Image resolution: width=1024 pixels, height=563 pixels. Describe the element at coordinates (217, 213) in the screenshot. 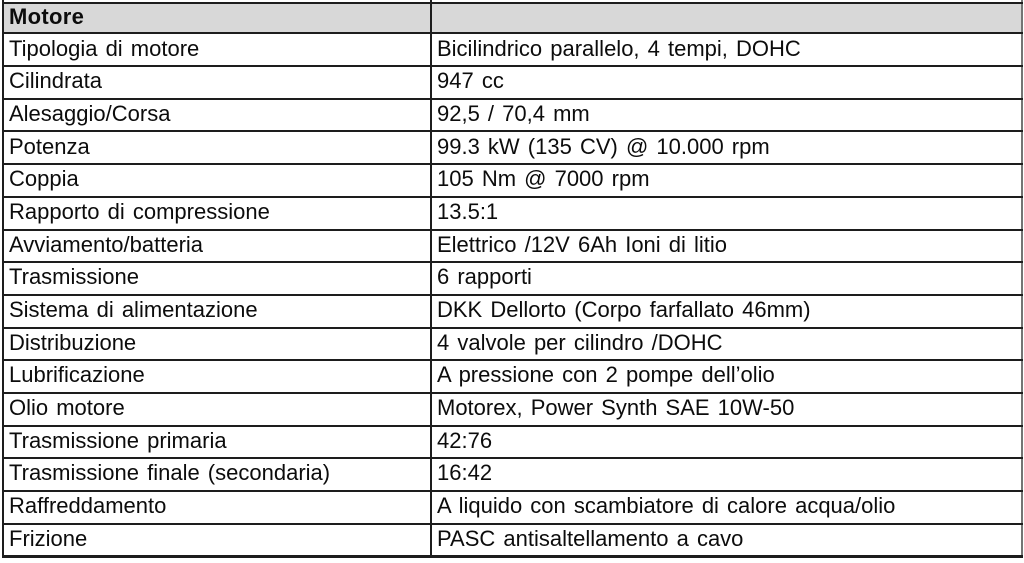

I see `spec-label-cell: Rapporto di compressione` at that location.